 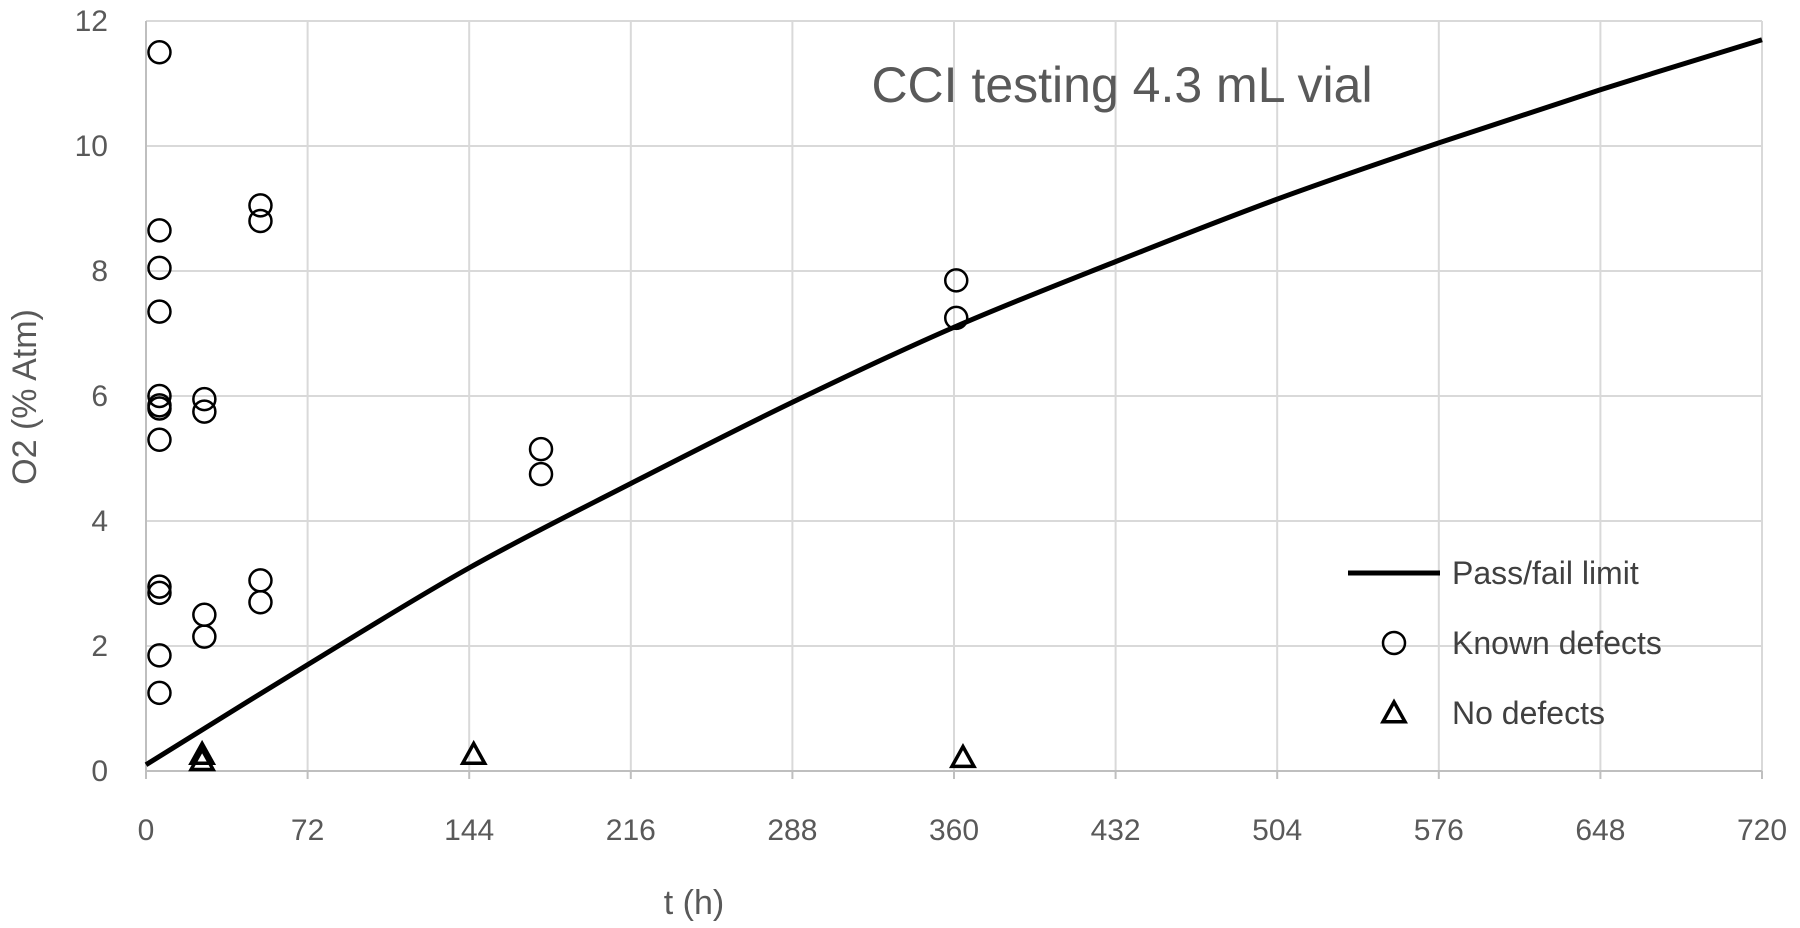 What do you see at coordinates (99, 396) in the screenshot?
I see `y-tick-label: 6` at bounding box center [99, 396].